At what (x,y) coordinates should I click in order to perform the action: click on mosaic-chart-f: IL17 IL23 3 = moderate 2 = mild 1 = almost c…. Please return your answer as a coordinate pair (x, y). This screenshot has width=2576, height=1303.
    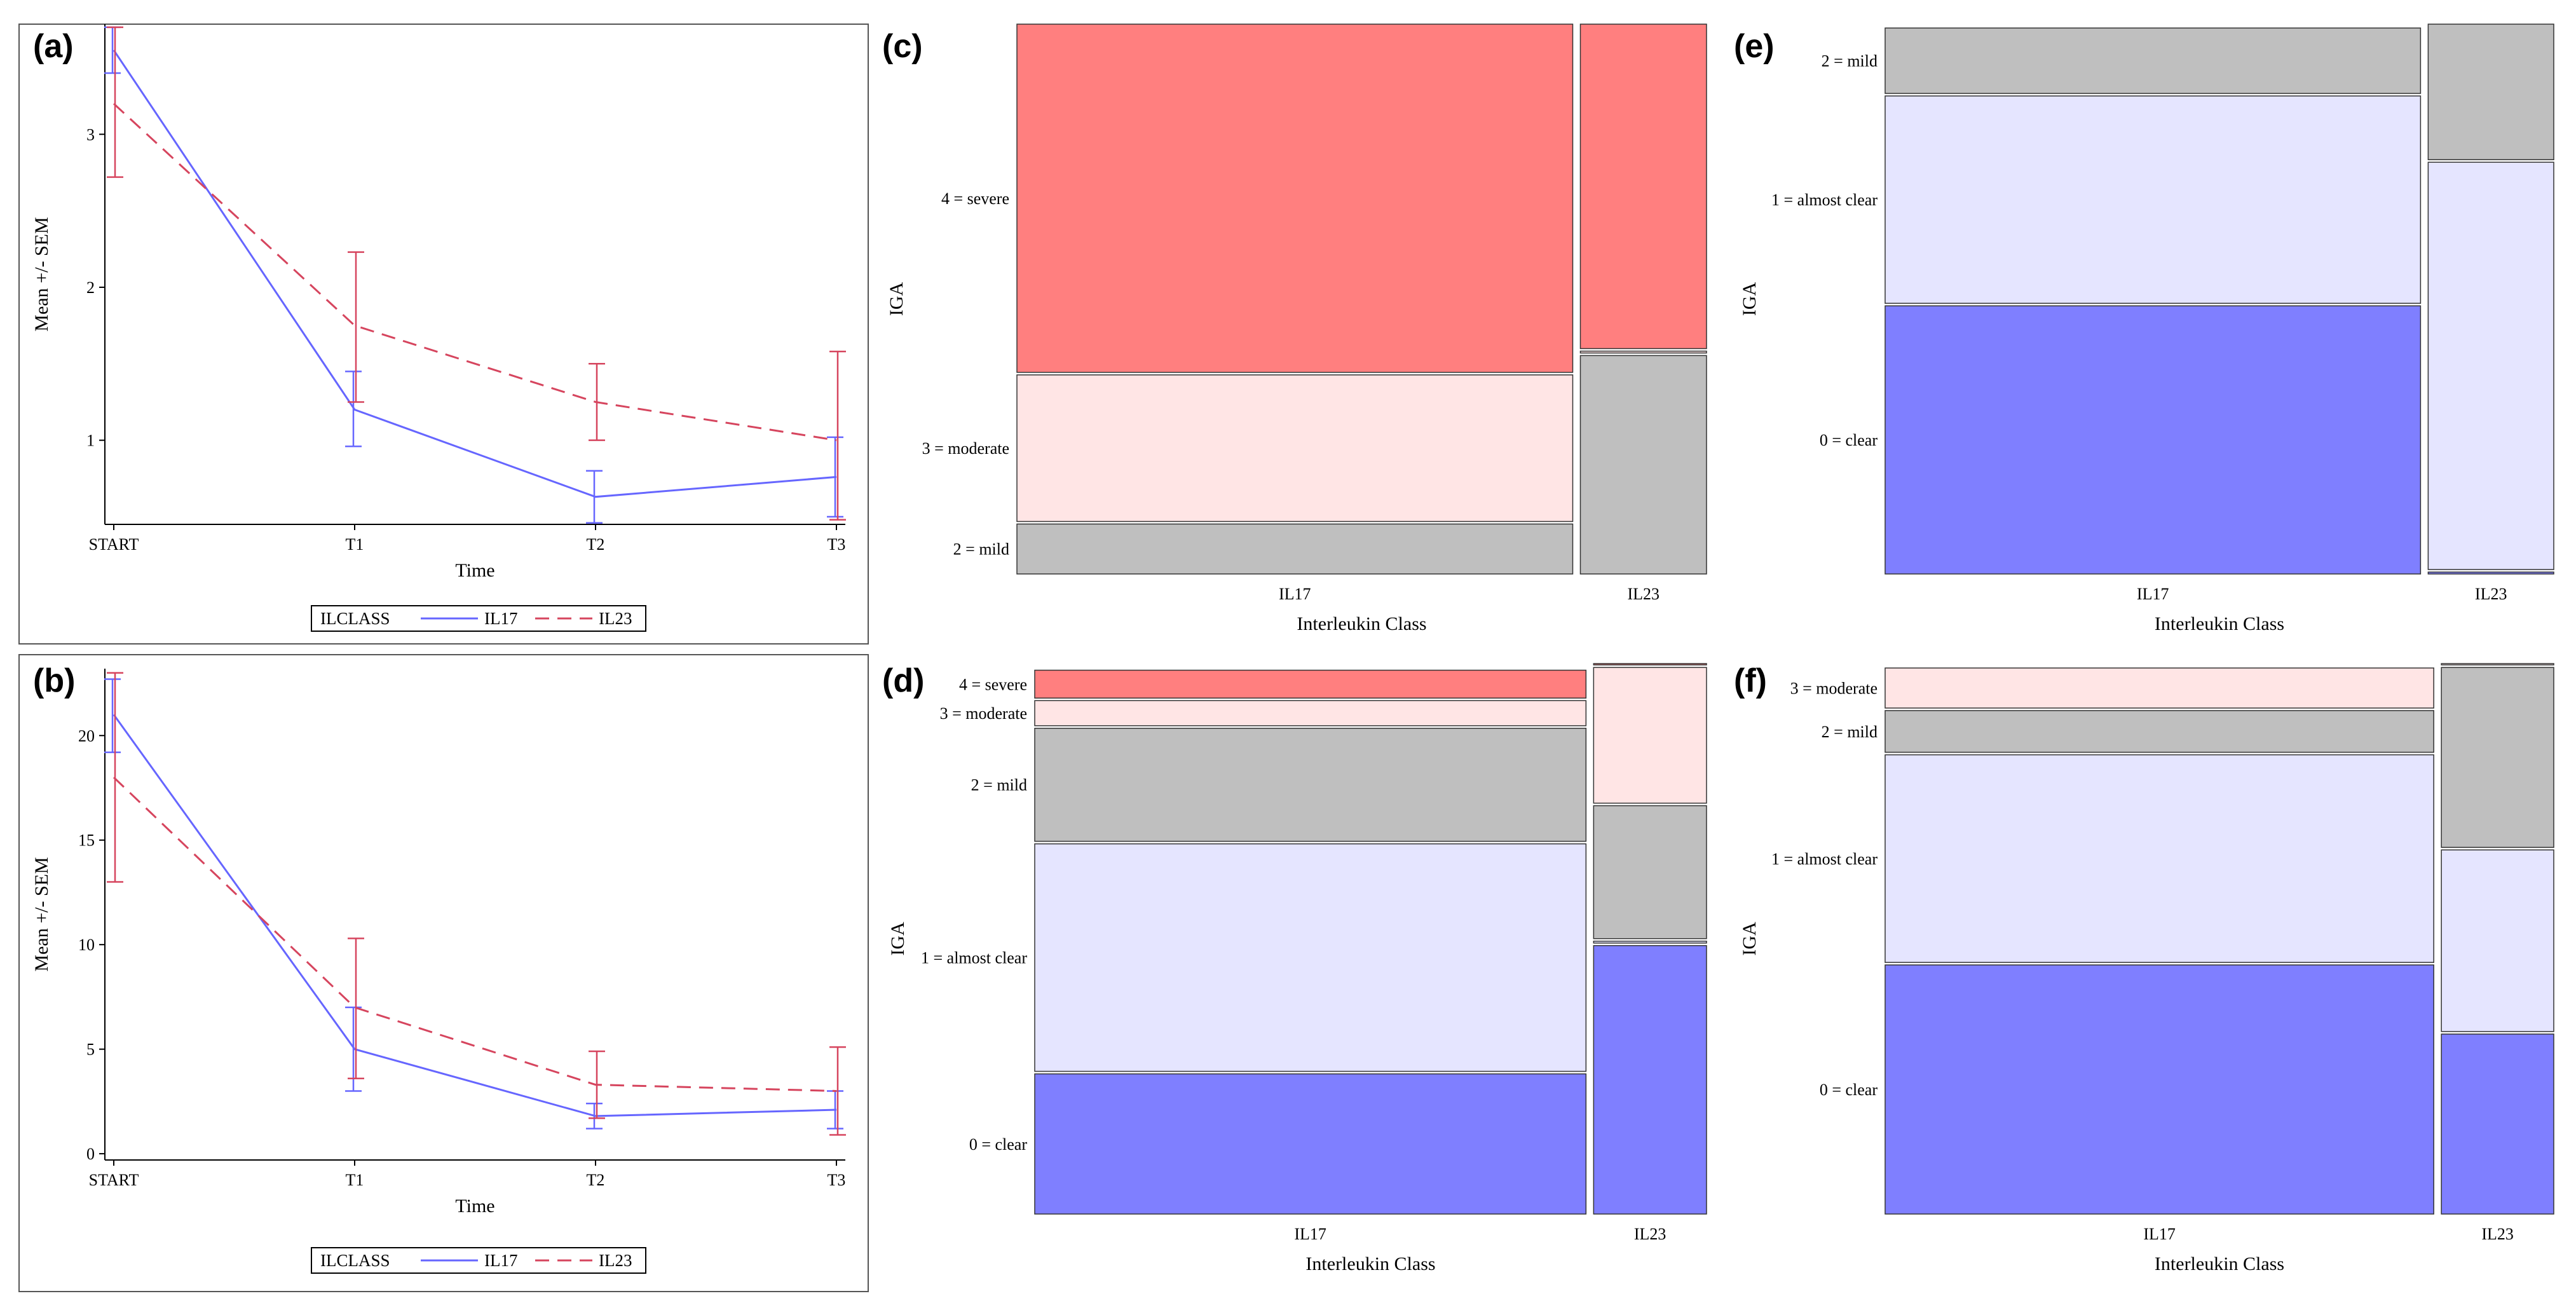
    Looking at the image, I should click on (2146, 968).